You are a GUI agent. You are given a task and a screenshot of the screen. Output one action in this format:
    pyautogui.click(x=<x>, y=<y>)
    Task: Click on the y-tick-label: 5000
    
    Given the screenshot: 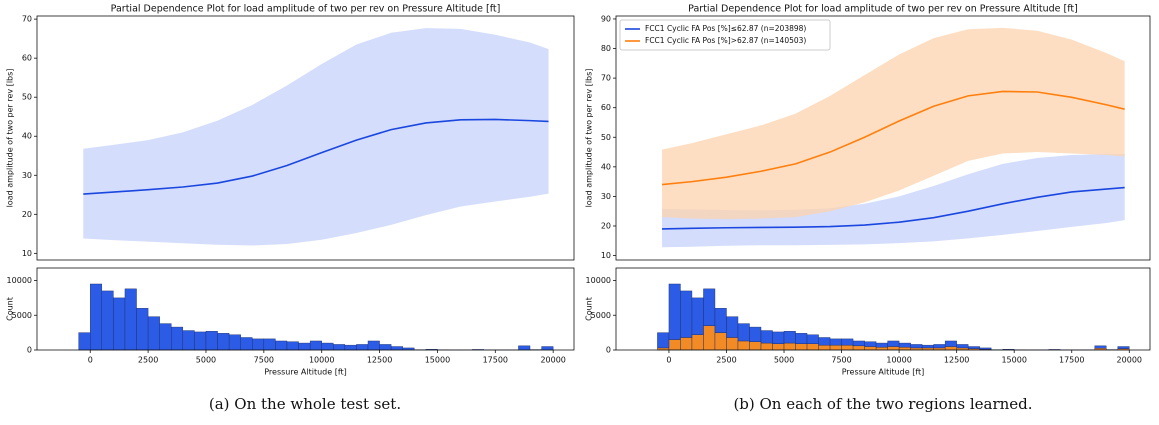 What is the action you would take?
    pyautogui.click(x=601, y=315)
    